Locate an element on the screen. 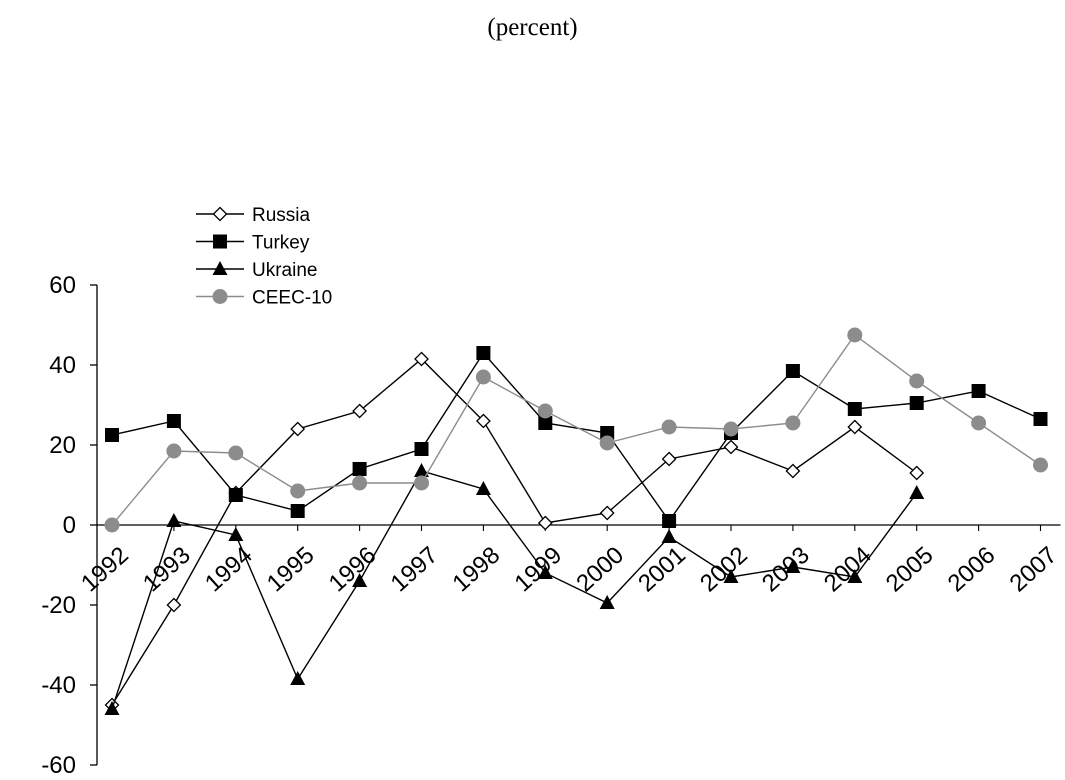  legend-label-russia: Russia is located at coordinates (281, 215).